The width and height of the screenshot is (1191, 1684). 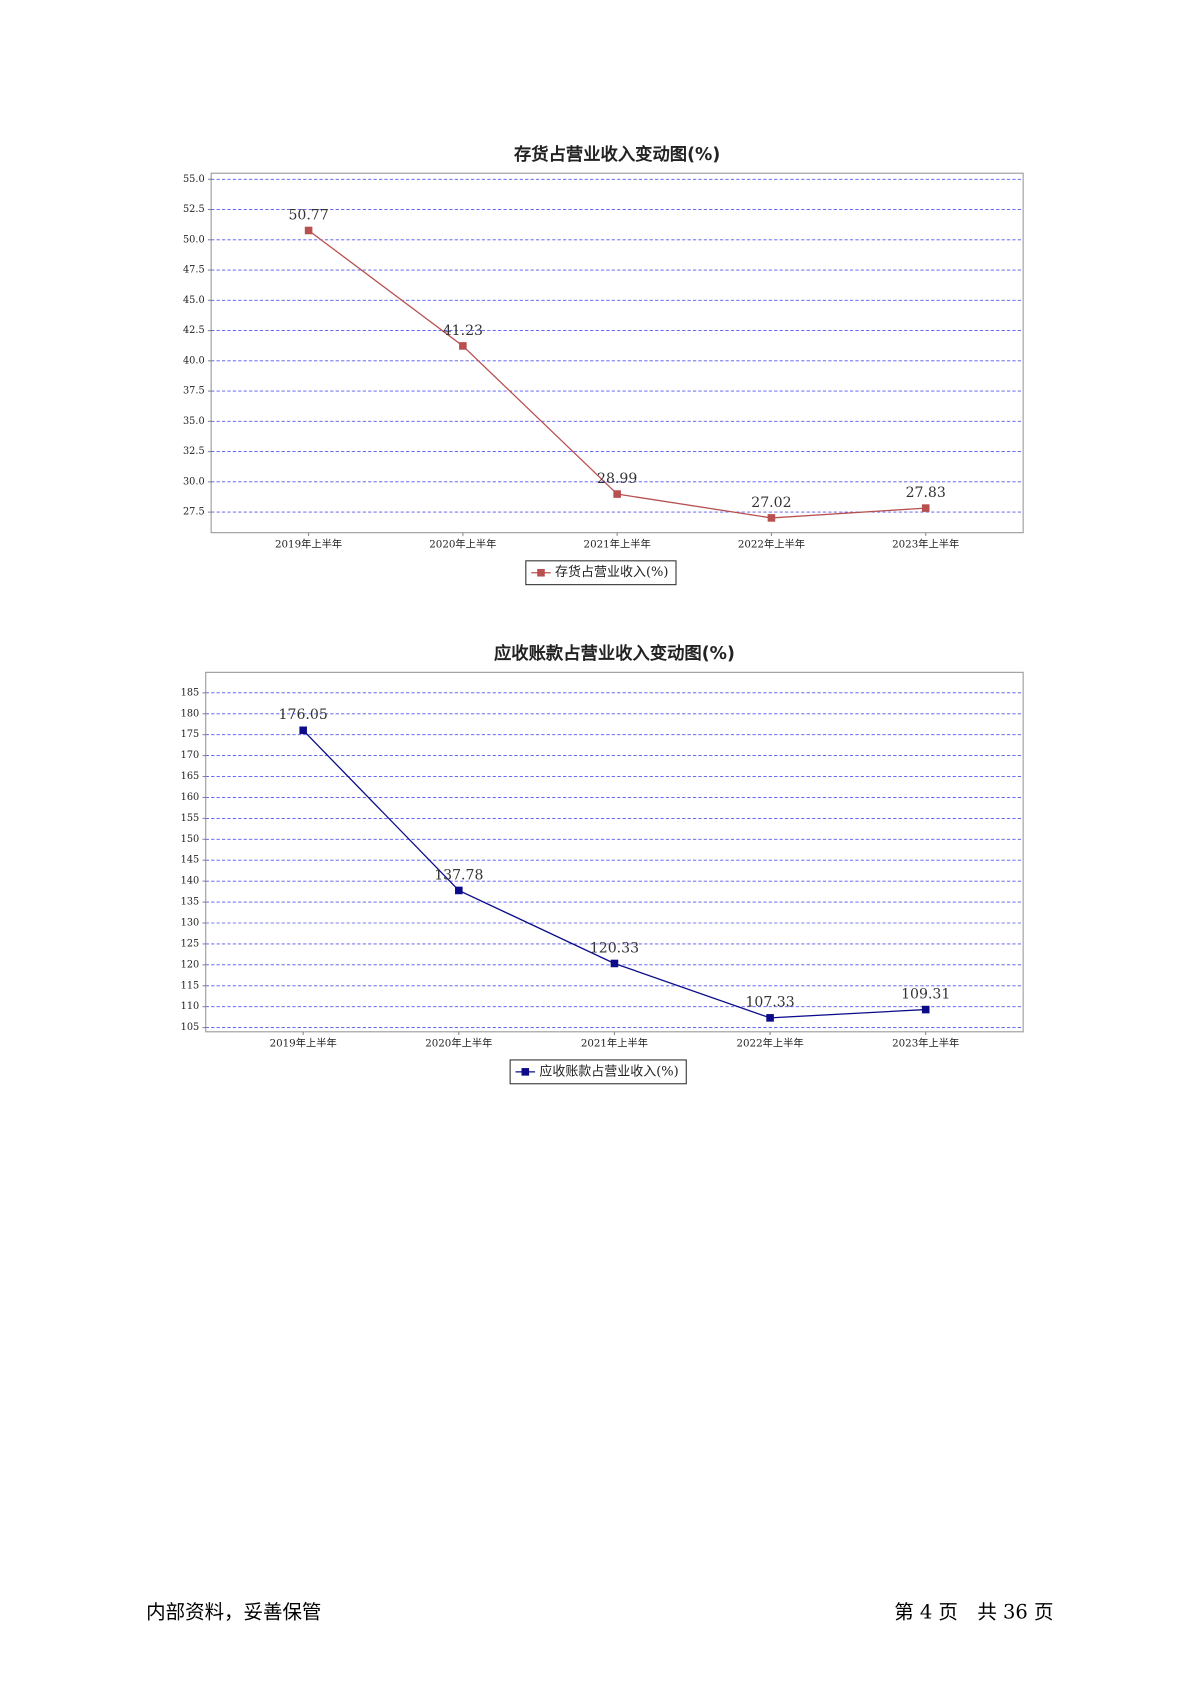 I want to click on value-label: 137.78, so click(x=458, y=875).